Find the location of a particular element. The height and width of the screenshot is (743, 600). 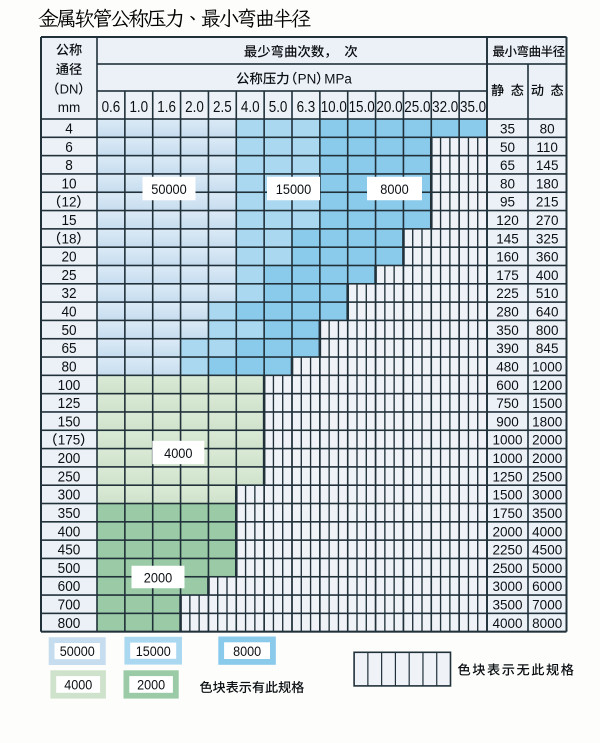

svg-text: 200 is located at coordinates (69, 458).